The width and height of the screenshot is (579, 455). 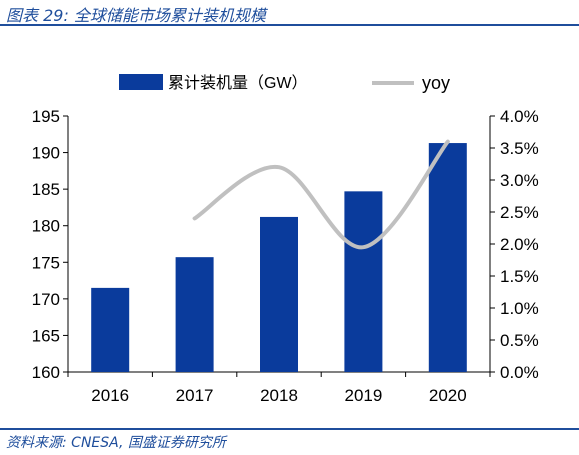 I want to click on right-tick-label: 0.0%, so click(x=519, y=372).